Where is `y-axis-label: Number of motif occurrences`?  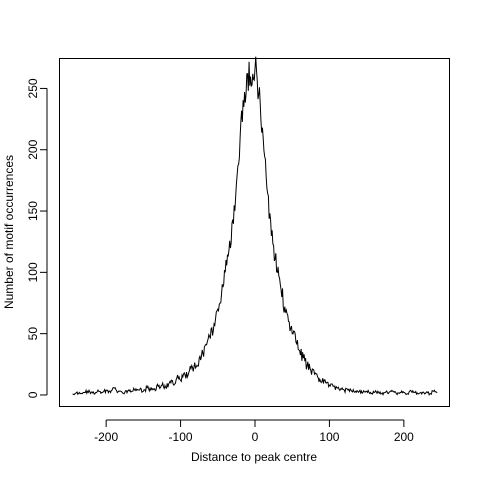 y-axis-label: Number of motif occurrences is located at coordinates (9, 232).